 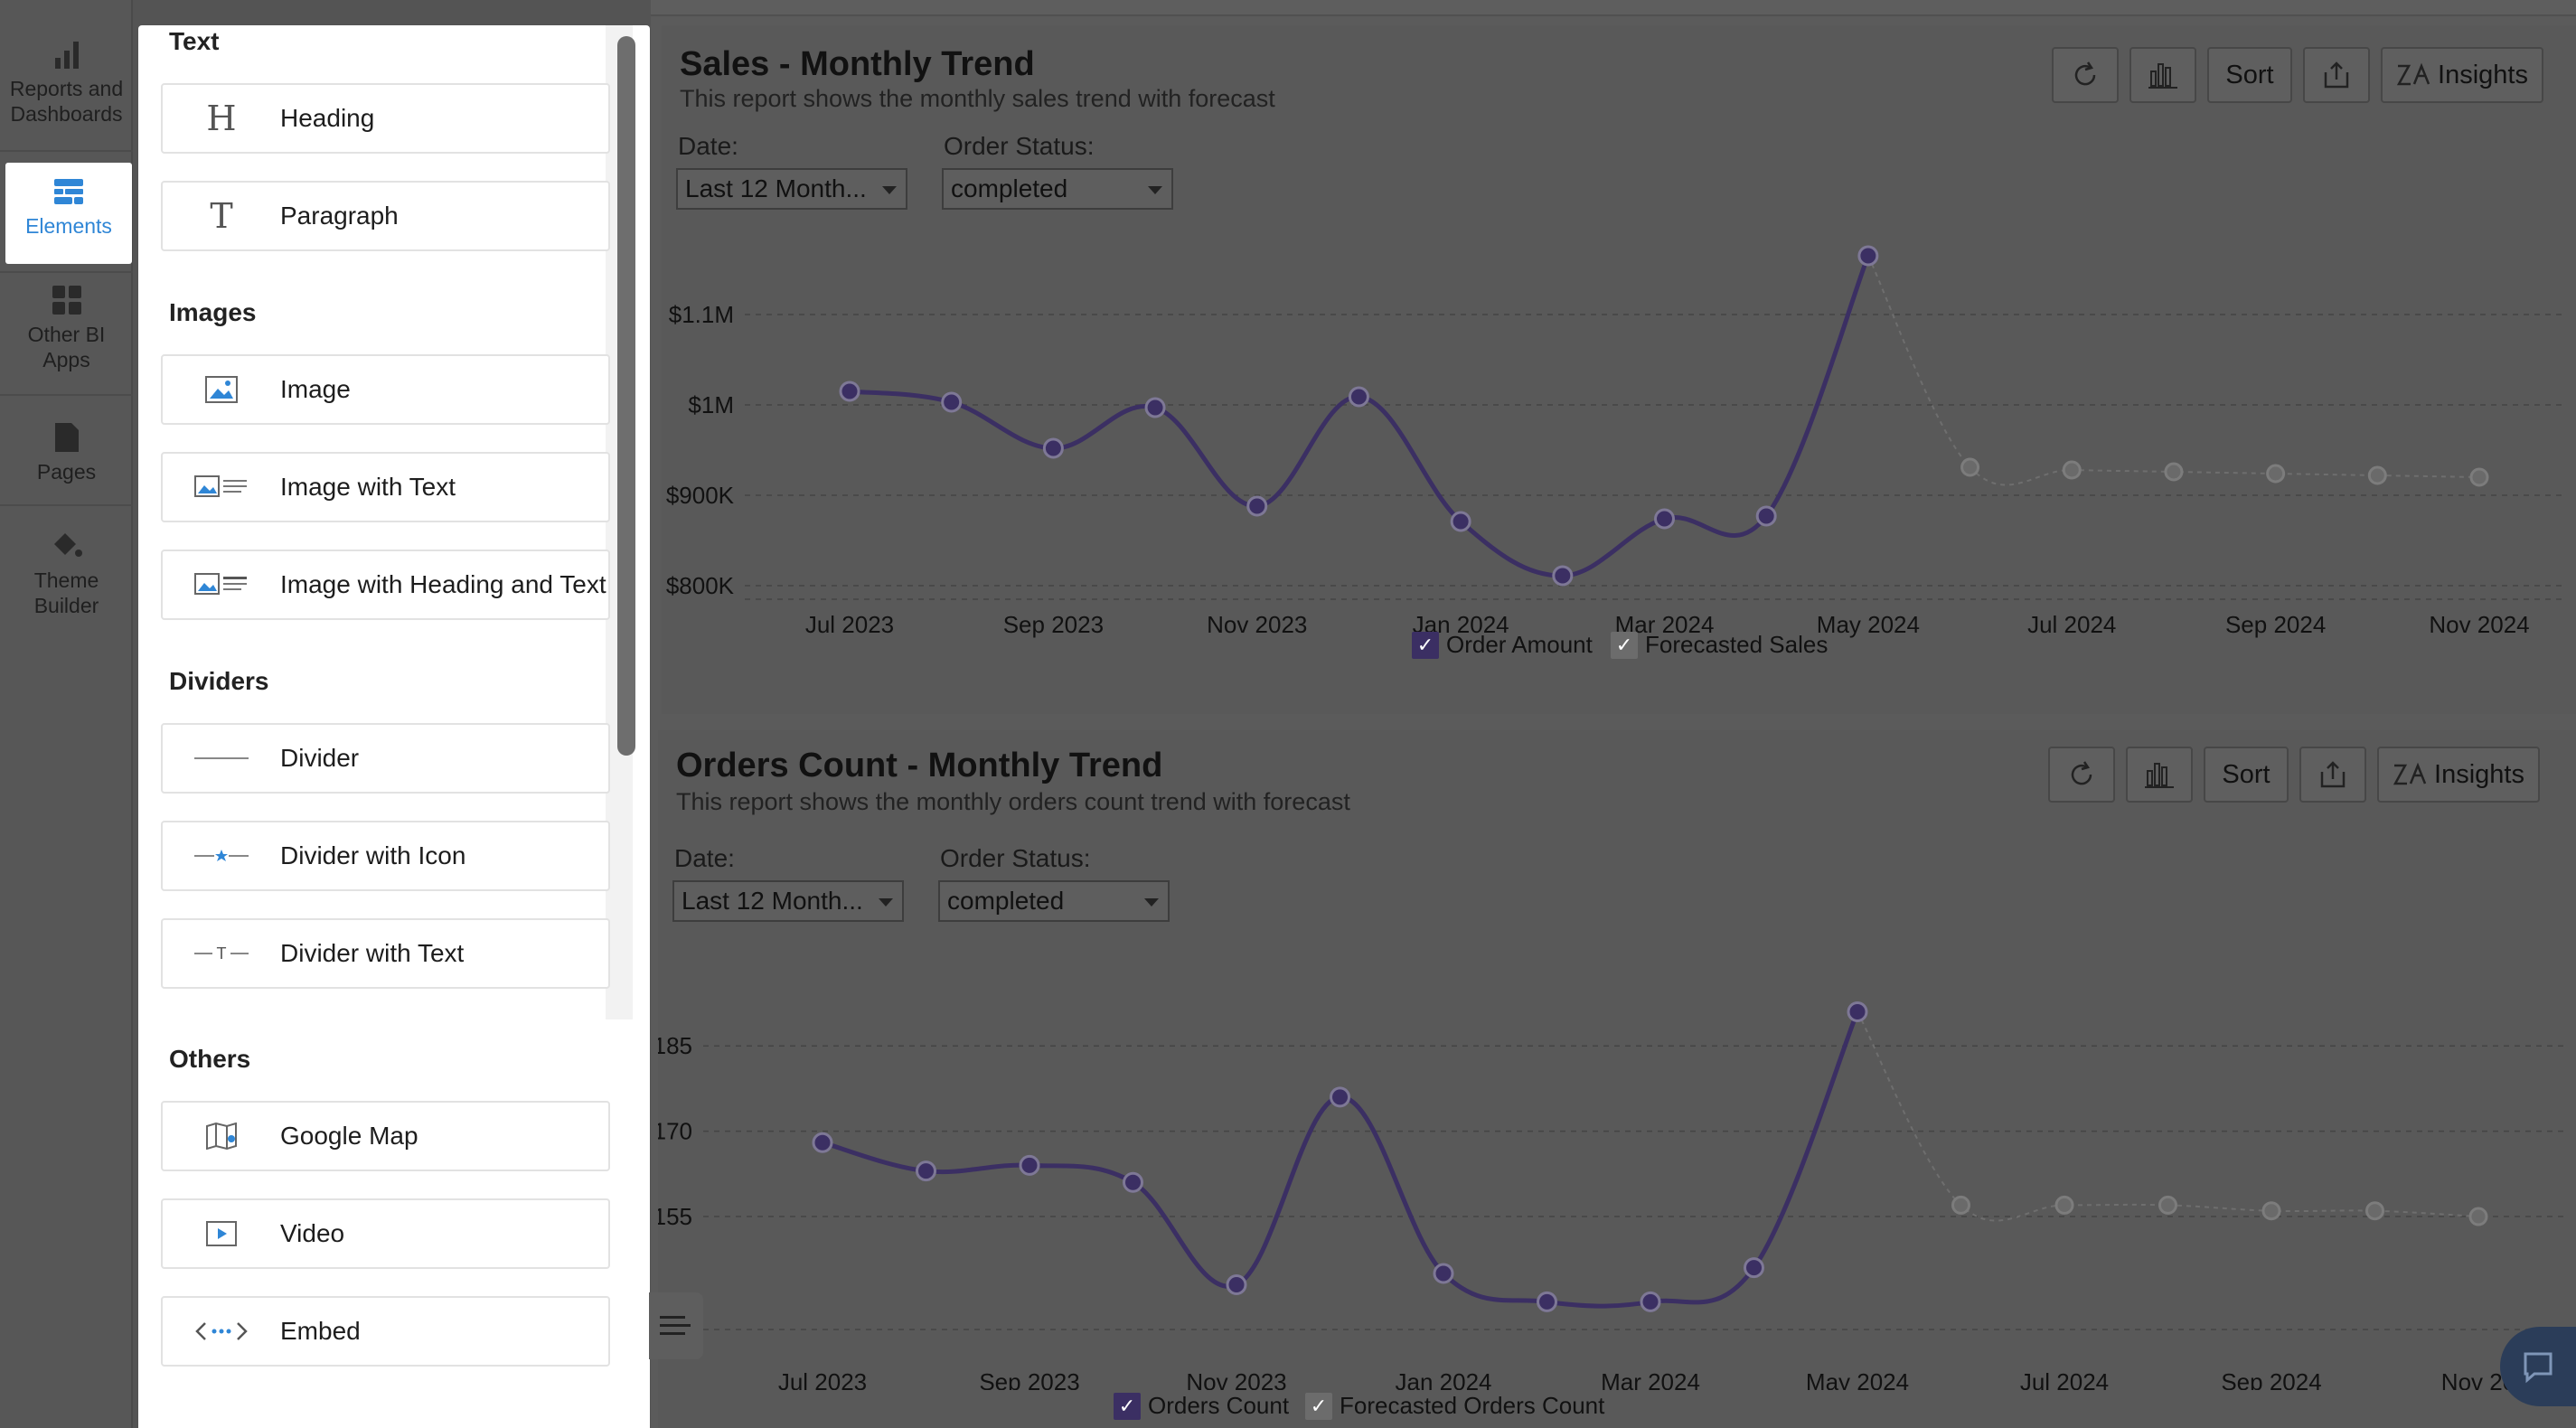 I want to click on image-icon, so click(x=222, y=390).